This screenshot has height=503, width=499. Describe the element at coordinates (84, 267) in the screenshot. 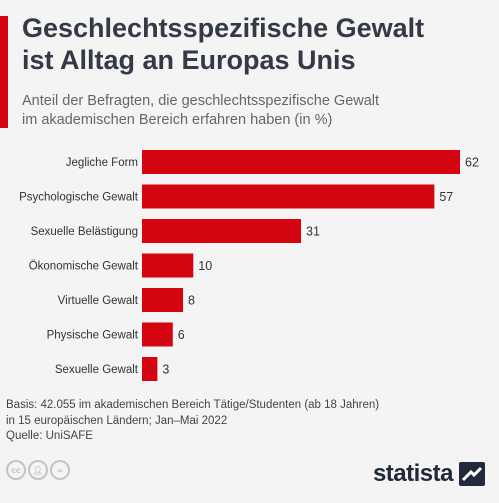

I see `category-label: Ökonomische Gewalt` at that location.